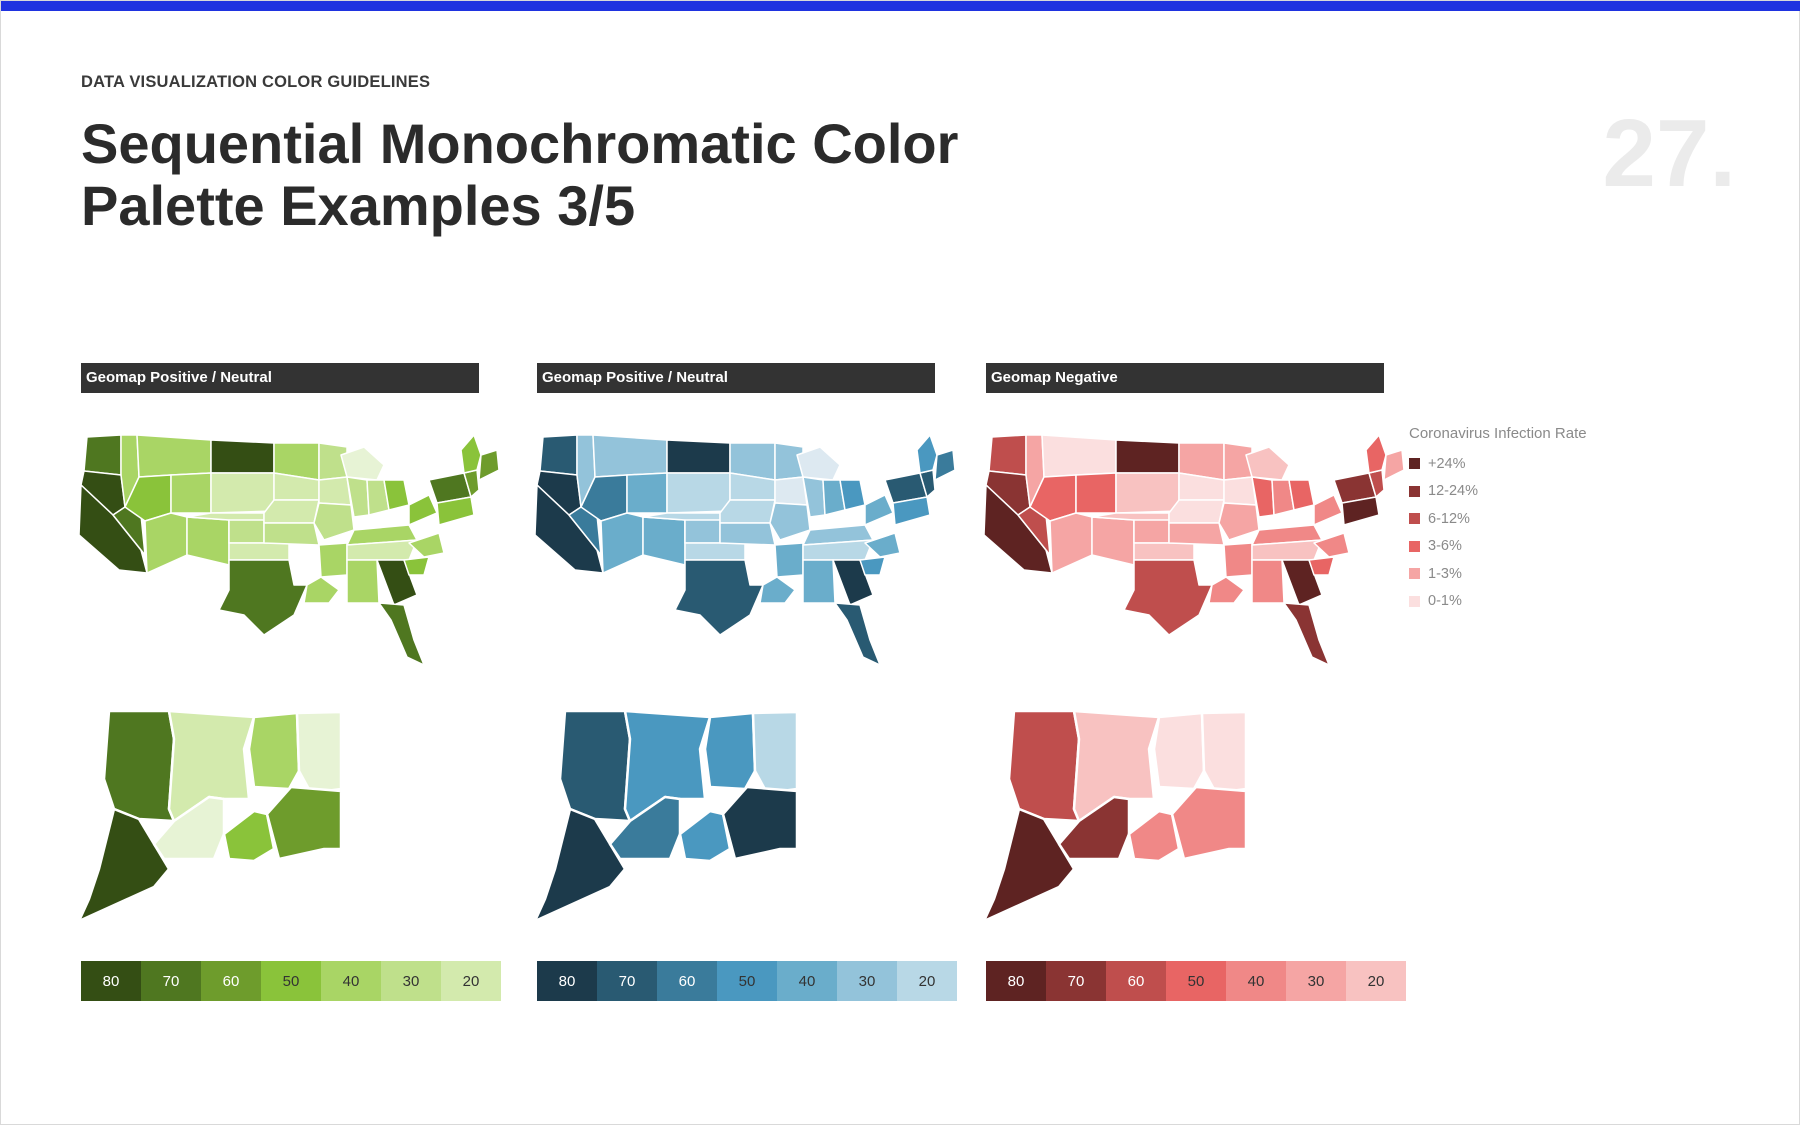 Image resolution: width=1800 pixels, height=1125 pixels. I want to click on legend-title: Coronavirus Infection Rate, so click(1498, 433).